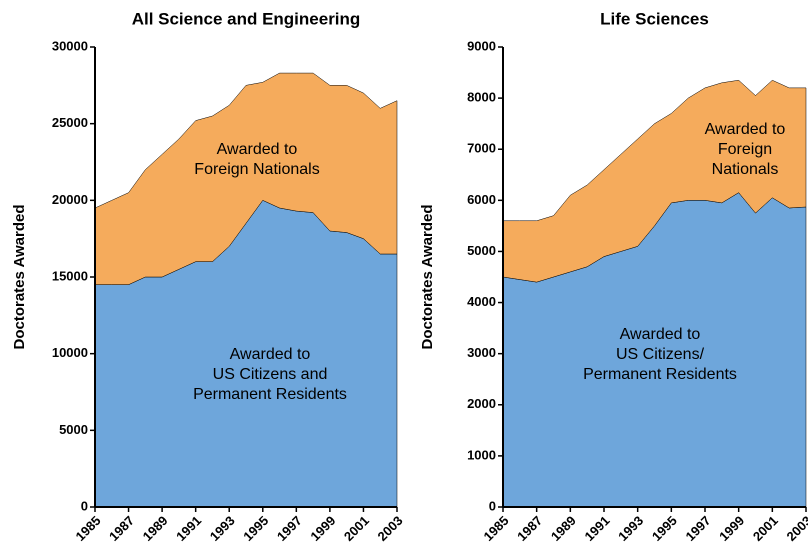  Describe the element at coordinates (270, 374) in the screenshot. I see `area-label: US Citizens and` at that location.